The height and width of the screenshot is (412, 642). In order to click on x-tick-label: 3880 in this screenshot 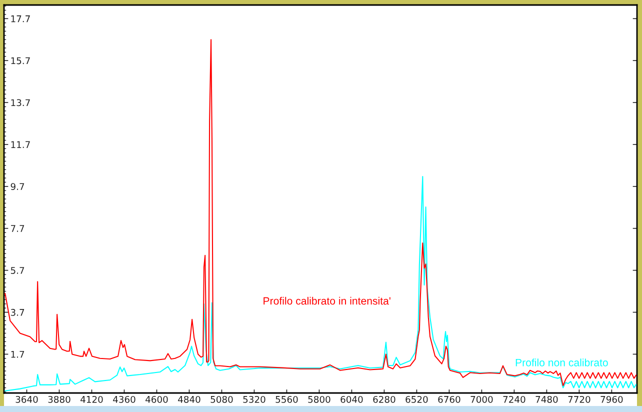, I will do `click(59, 399)`.